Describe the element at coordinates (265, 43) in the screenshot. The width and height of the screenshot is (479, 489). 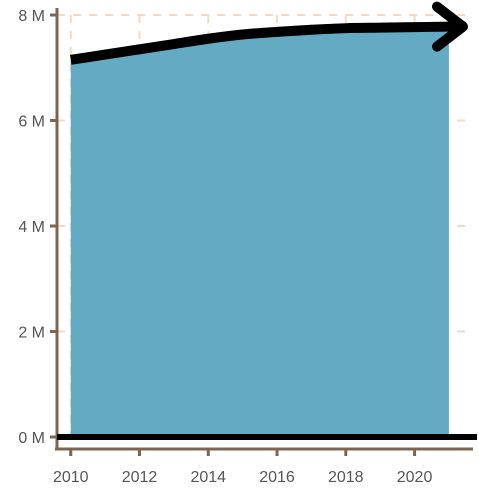
I see `trend-line` at that location.